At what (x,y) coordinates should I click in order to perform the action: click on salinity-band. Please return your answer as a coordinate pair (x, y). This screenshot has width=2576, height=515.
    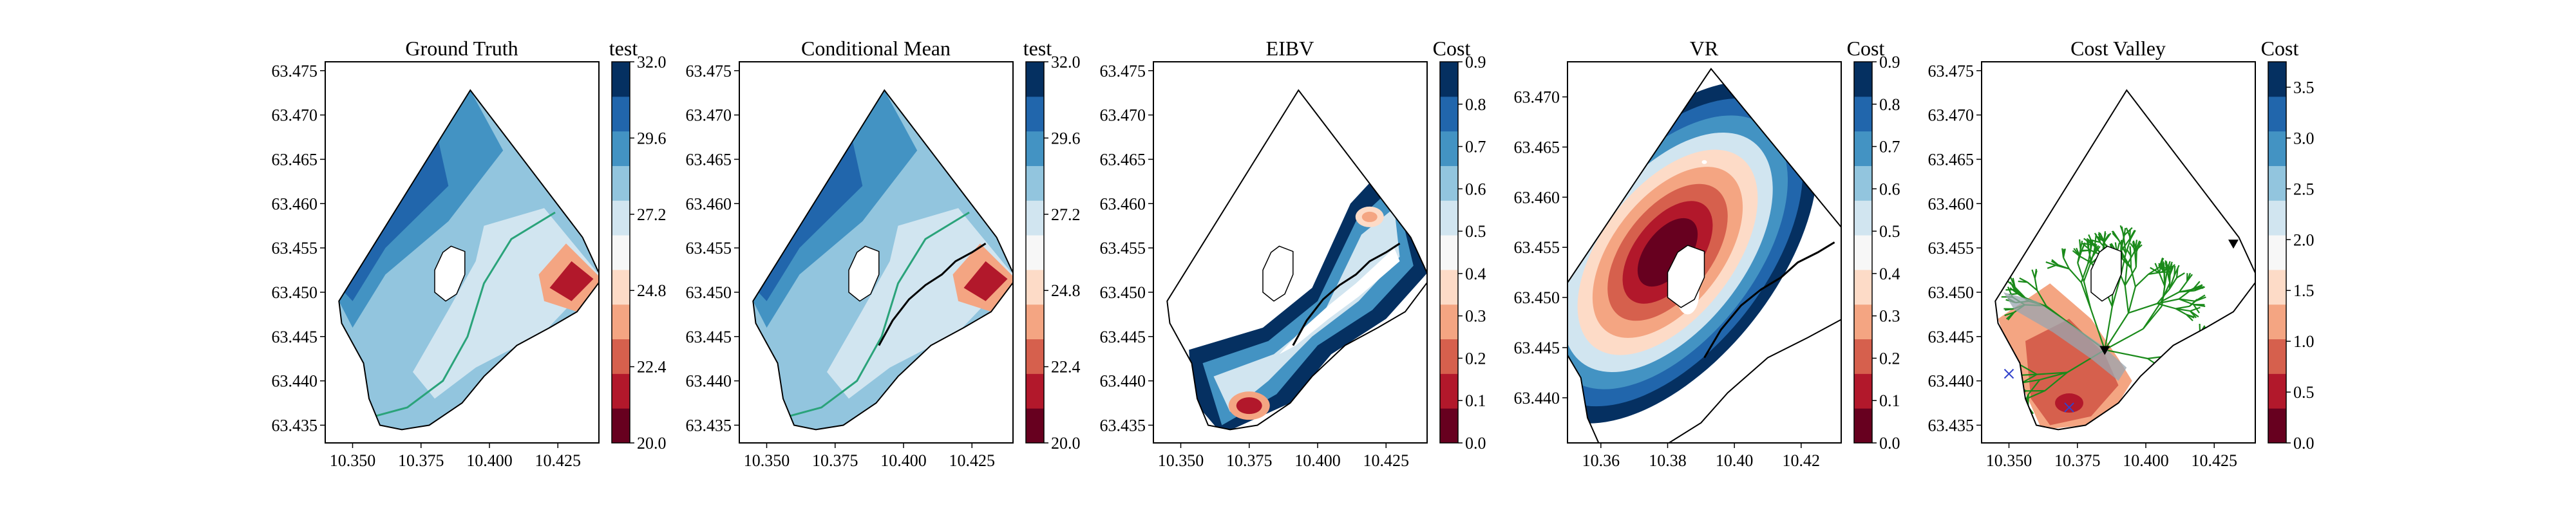
    Looking at the image, I should click on (571, 281).